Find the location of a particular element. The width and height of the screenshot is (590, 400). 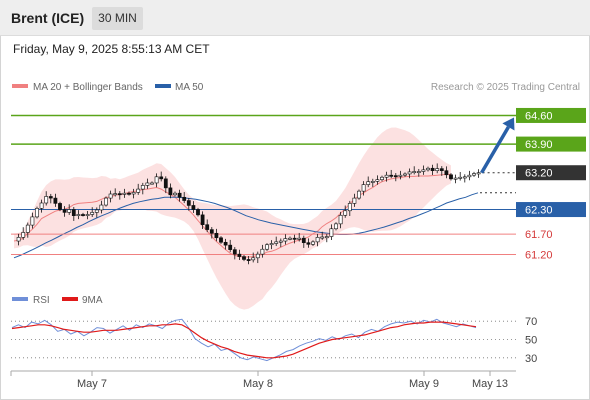

chart-header: Brent (ICE) 30 MIN is located at coordinates (295, 18).